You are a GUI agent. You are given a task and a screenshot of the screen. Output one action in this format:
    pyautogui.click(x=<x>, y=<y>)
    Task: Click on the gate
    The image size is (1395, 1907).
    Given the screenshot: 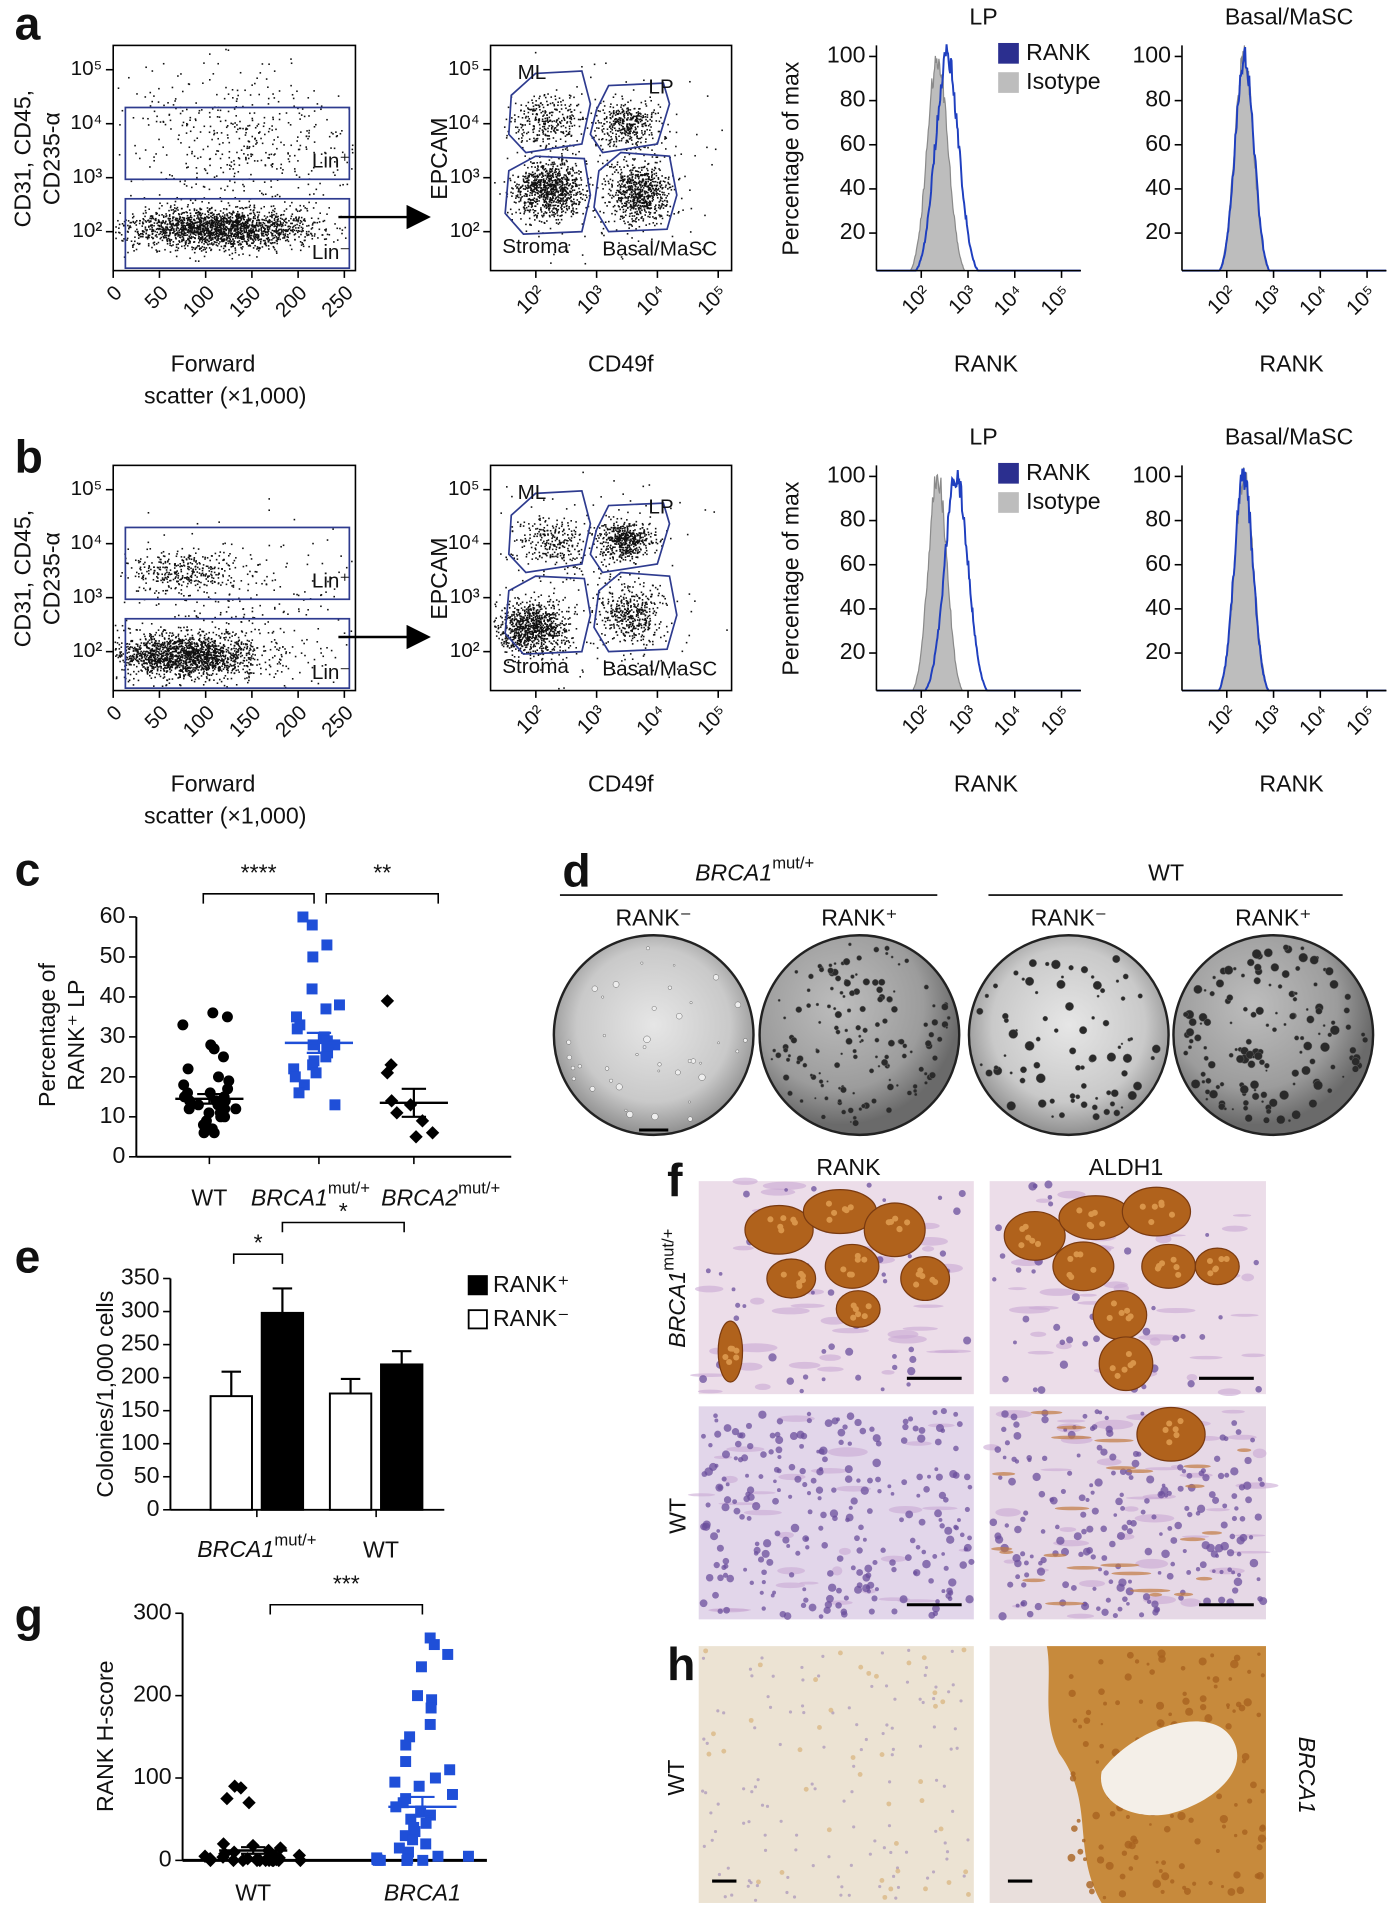 What is the action you would take?
    pyautogui.click(x=548, y=195)
    